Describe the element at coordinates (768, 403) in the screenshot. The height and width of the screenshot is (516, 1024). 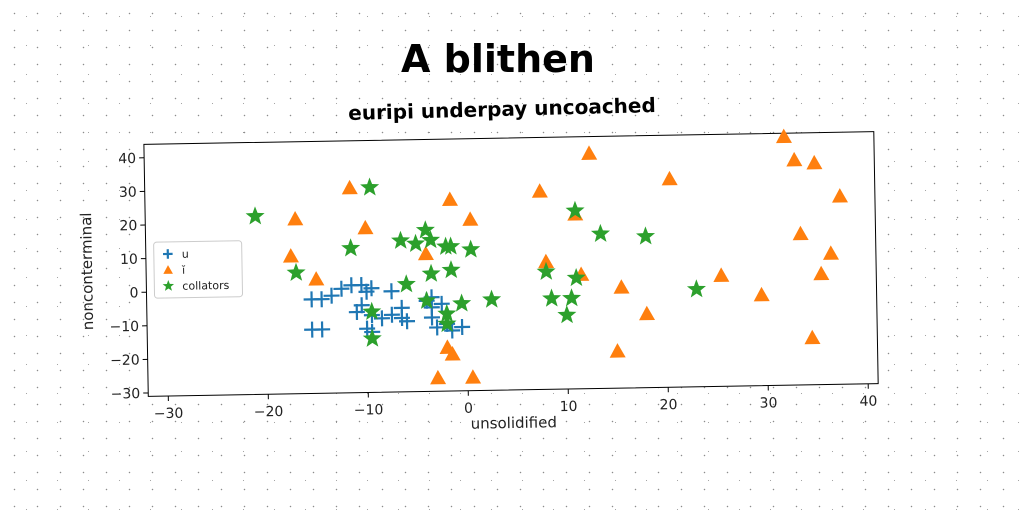
I see `x-tick-label: 30` at that location.